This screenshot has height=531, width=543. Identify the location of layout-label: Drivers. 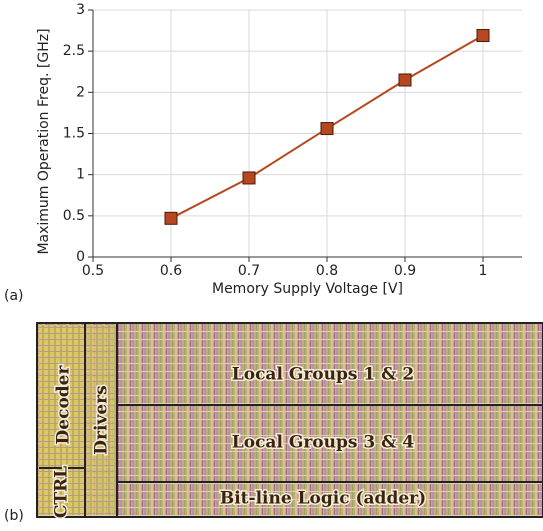
(102, 419).